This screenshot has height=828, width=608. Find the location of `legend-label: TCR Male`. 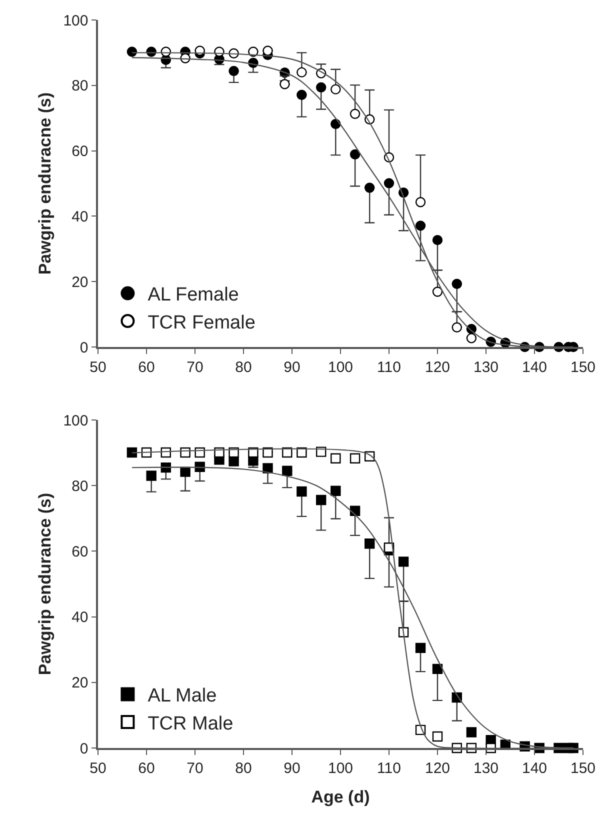

legend-label: TCR Male is located at coordinates (191, 723).